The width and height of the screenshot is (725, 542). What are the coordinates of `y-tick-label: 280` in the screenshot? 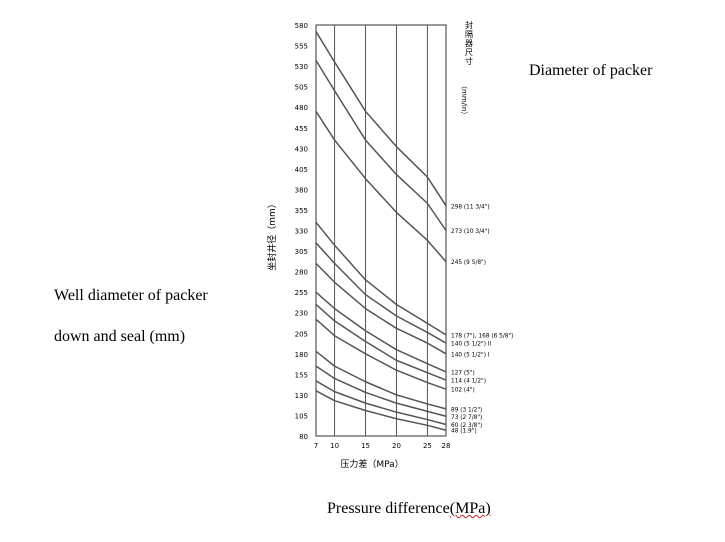 It's located at (301, 273).